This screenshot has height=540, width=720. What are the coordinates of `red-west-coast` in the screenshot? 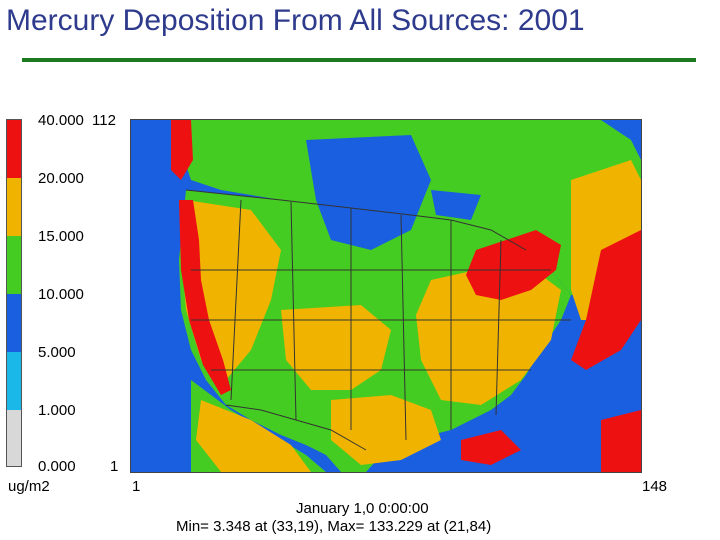 It's located at (205, 297).